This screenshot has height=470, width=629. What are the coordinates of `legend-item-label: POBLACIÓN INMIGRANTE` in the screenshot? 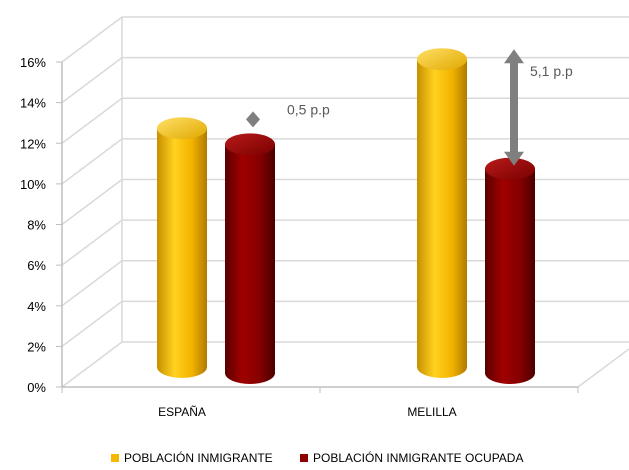 It's located at (198, 457).